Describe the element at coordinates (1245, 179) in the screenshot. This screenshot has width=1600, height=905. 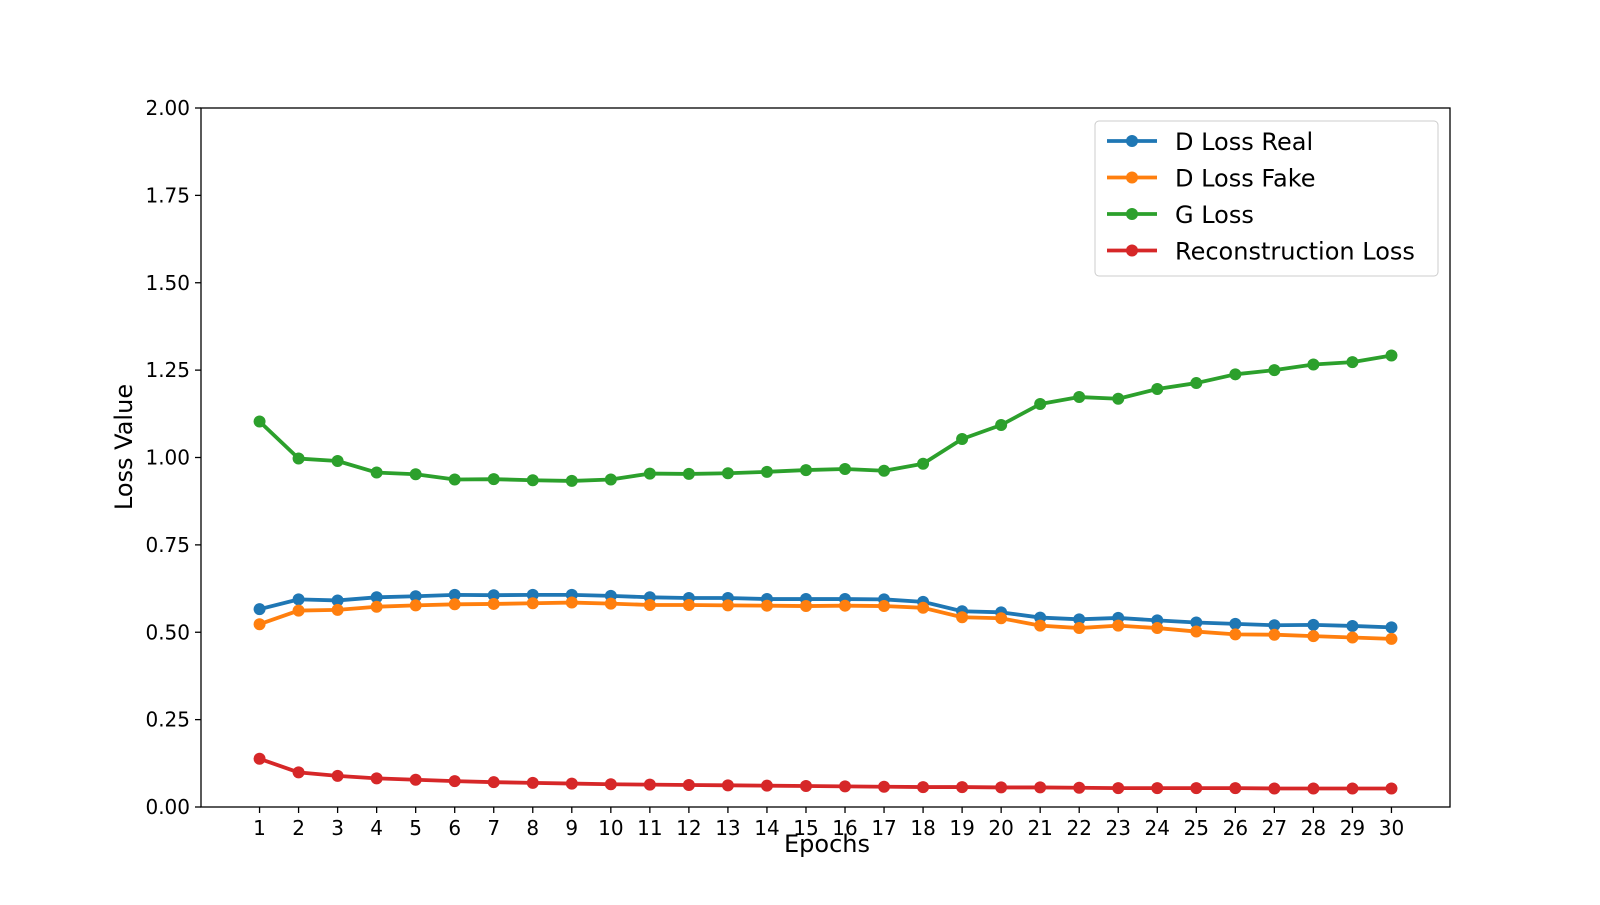
I see `legend-label: D Loss Fake` at that location.